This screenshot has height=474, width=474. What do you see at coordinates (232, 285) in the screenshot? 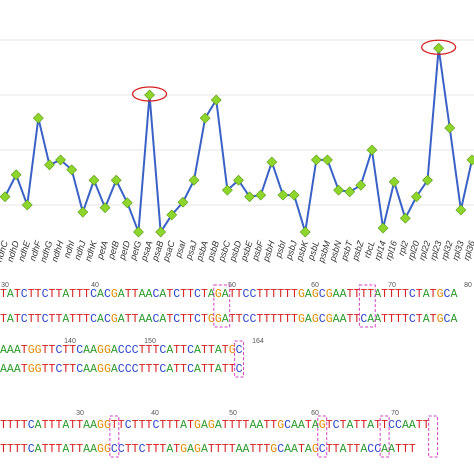
I see `position-number: 50` at bounding box center [232, 285].